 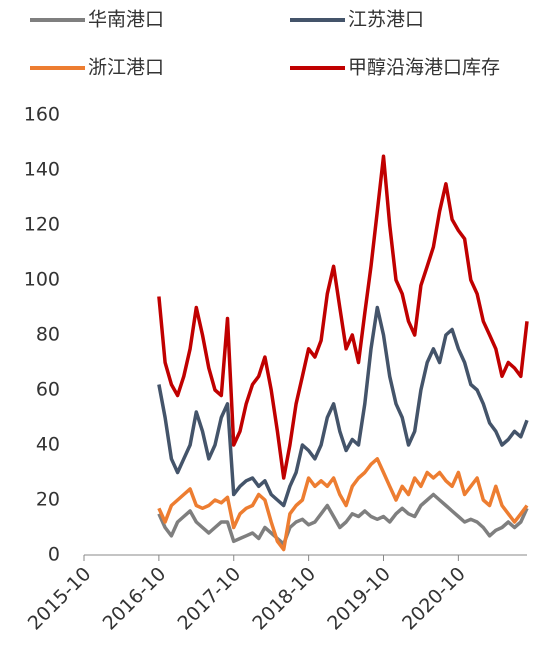 I want to click on x-tick-label: 2018-10, so click(x=284, y=599).